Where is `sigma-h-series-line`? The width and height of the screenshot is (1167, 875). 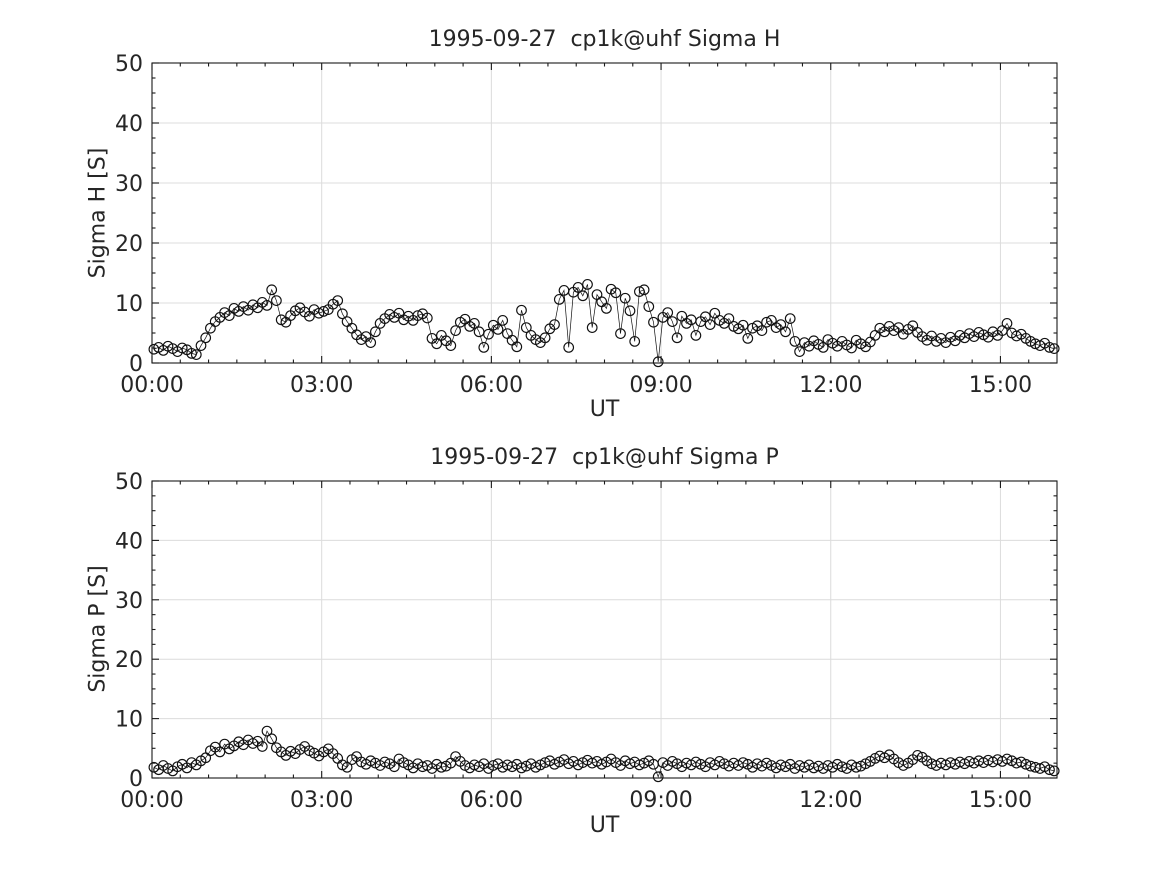
sigma-h-series-line is located at coordinates (604, 323).